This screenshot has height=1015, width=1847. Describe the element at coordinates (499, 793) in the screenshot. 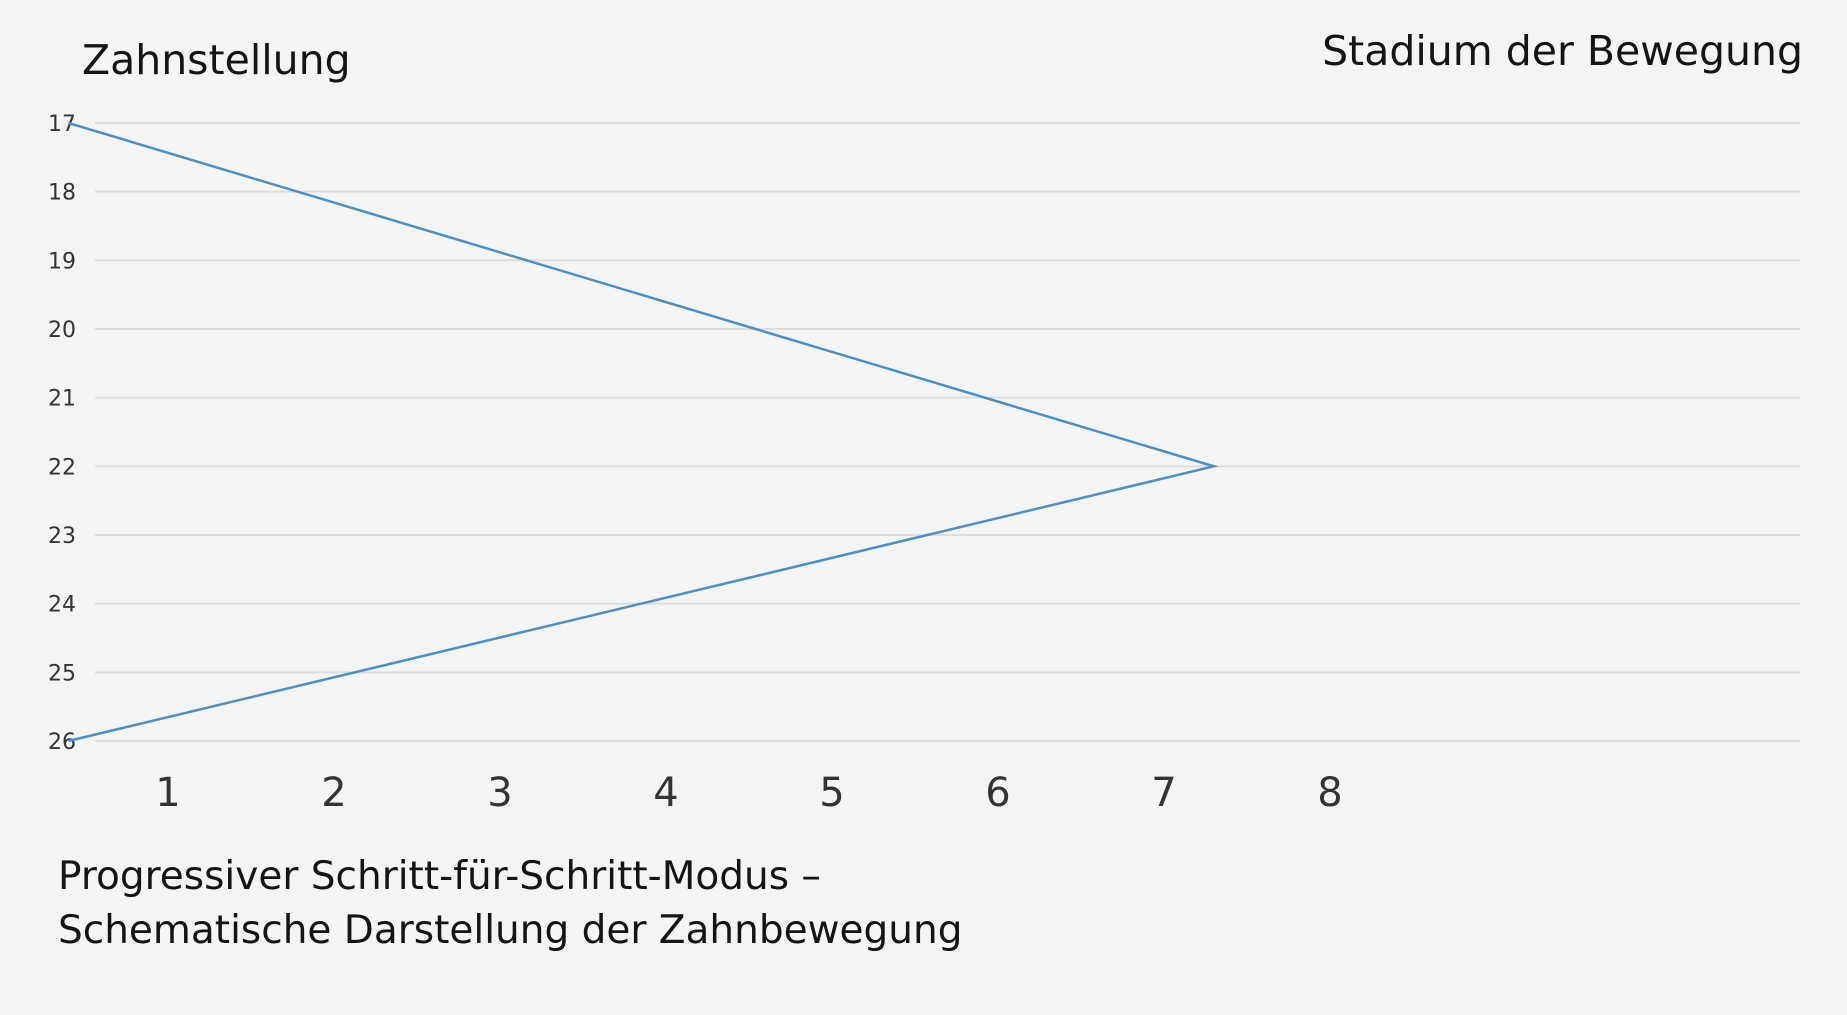

I see `x-tick-label: 3` at that location.